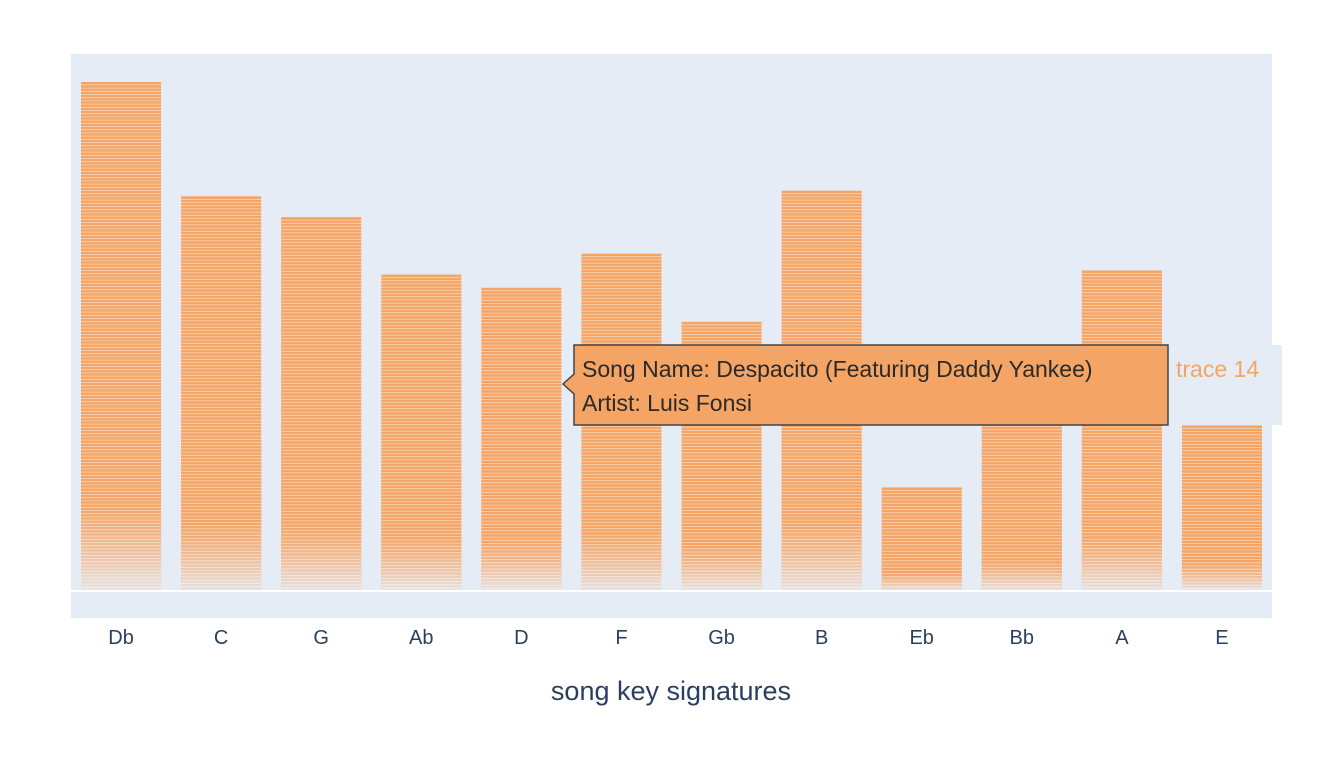 This screenshot has height=777, width=1343. I want to click on x-tick-label: B, so click(821, 638).